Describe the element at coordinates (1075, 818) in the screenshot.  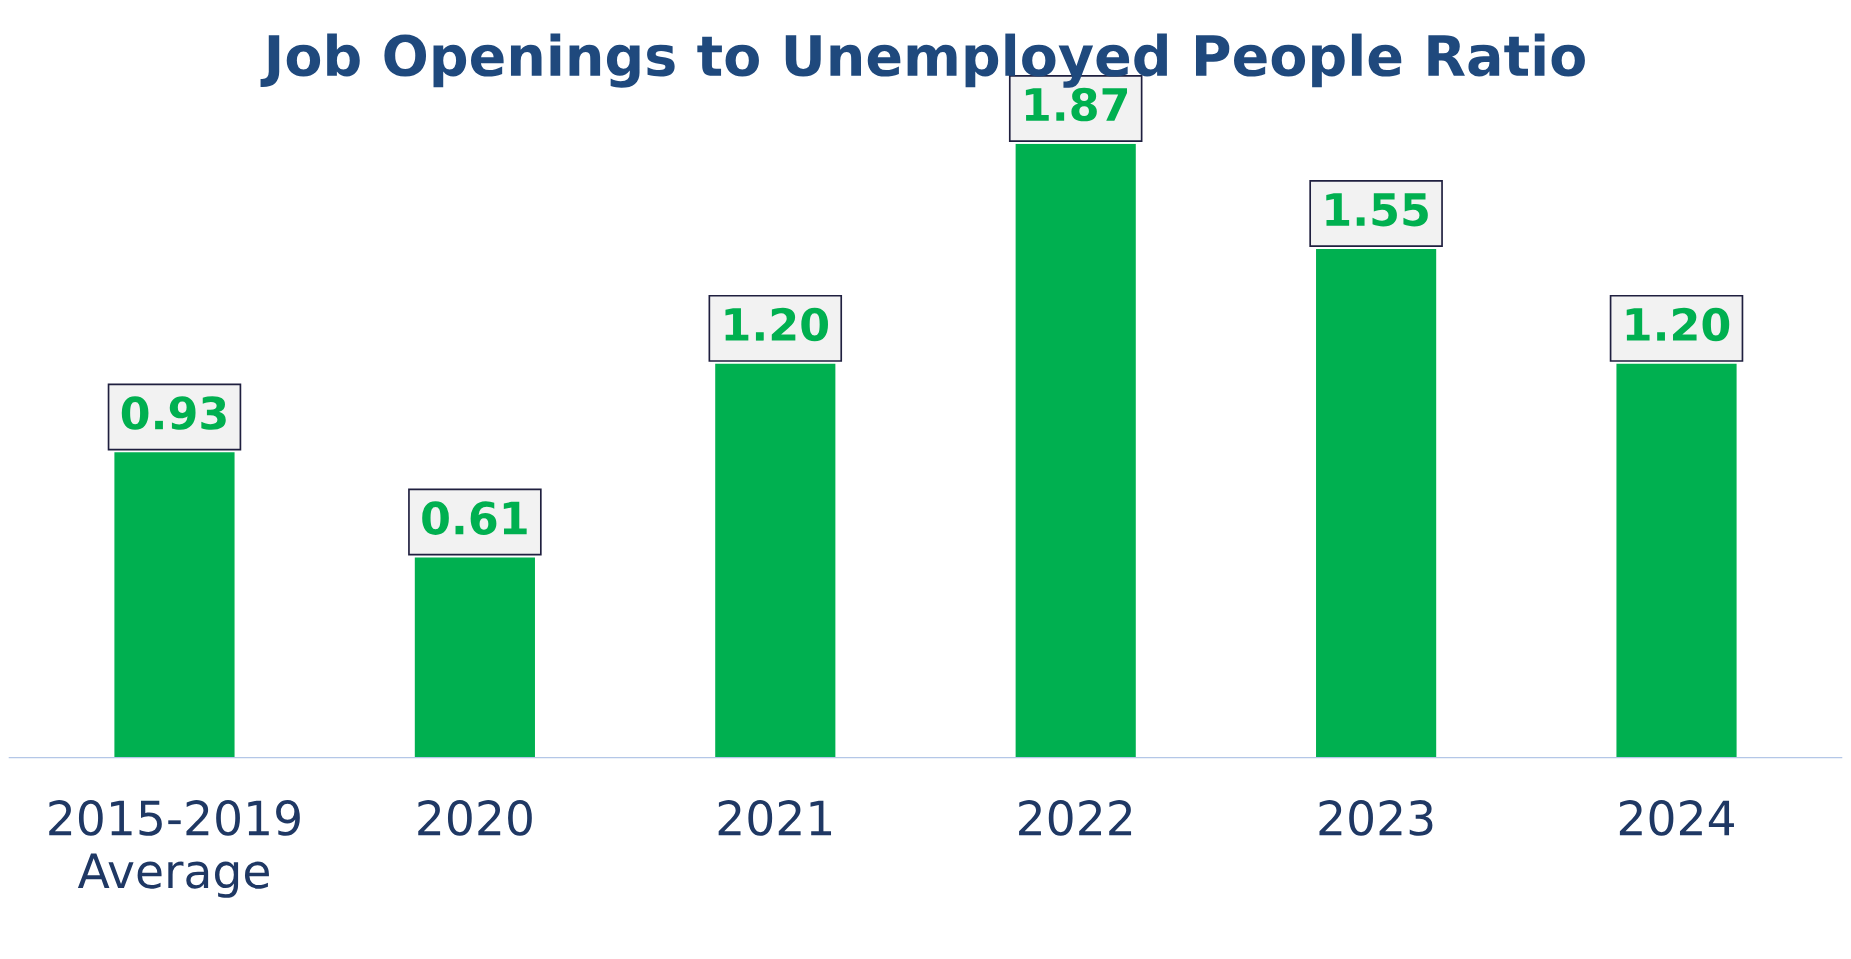
I see `x-tick-label: 2022` at that location.